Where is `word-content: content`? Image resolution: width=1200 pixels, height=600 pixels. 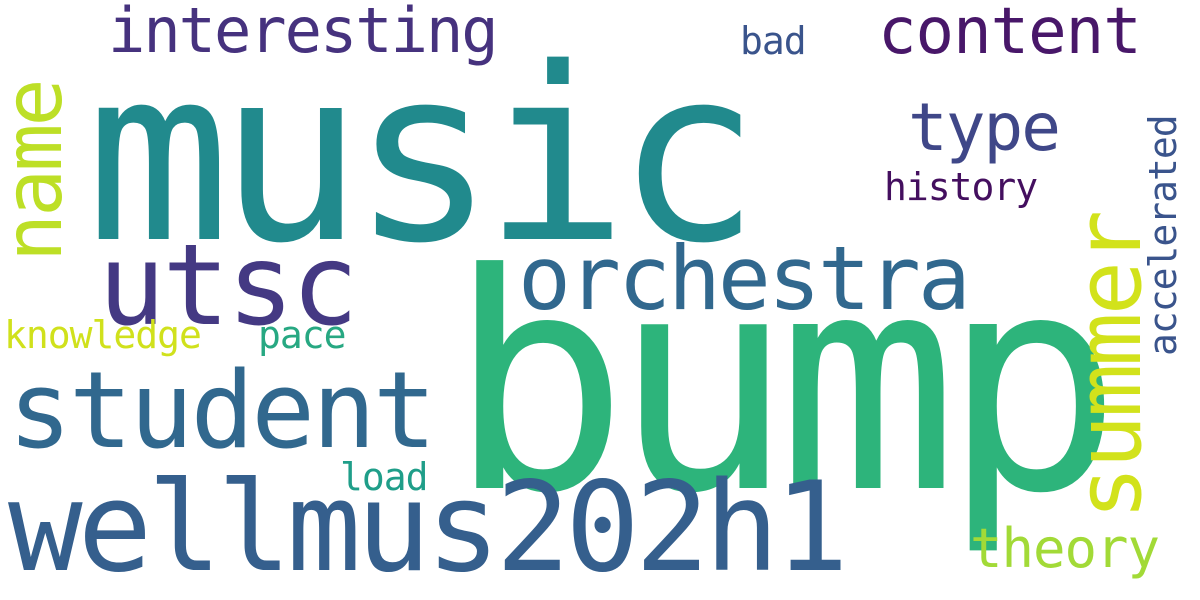
word-content: content is located at coordinates (1010, 34).